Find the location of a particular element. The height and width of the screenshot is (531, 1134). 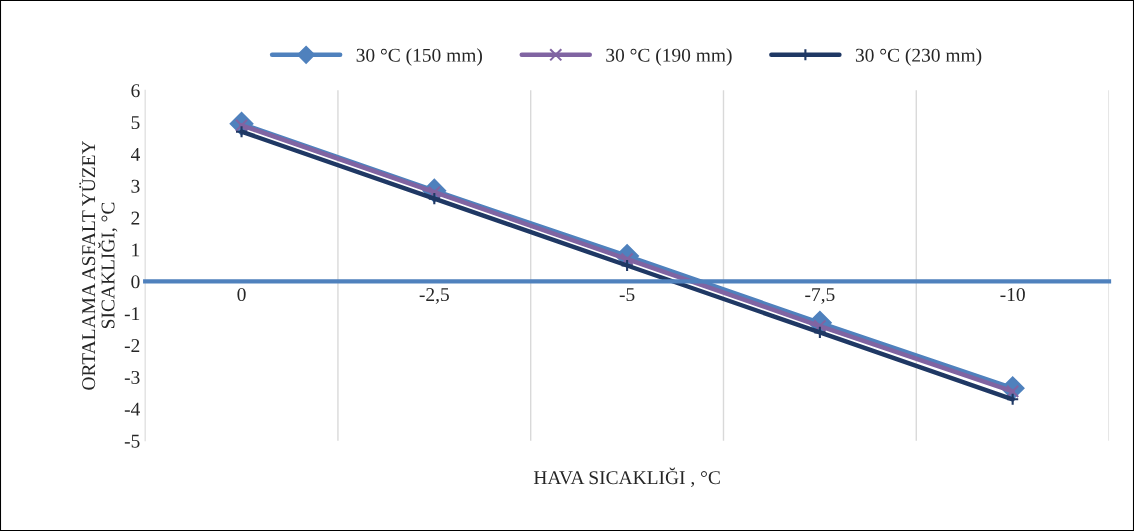

y-tick-label: -1 is located at coordinates (132, 314).